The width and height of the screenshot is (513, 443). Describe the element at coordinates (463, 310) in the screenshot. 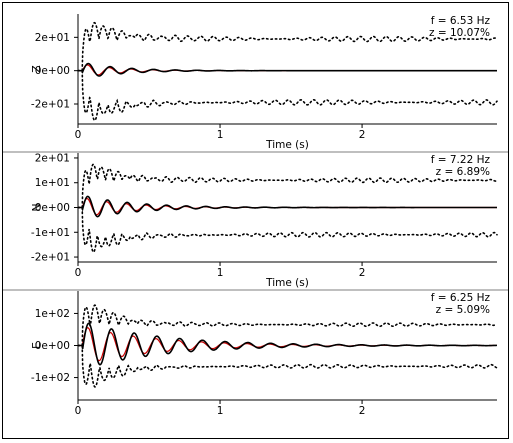

I see `damping-annotation: z = 5.09%` at that location.